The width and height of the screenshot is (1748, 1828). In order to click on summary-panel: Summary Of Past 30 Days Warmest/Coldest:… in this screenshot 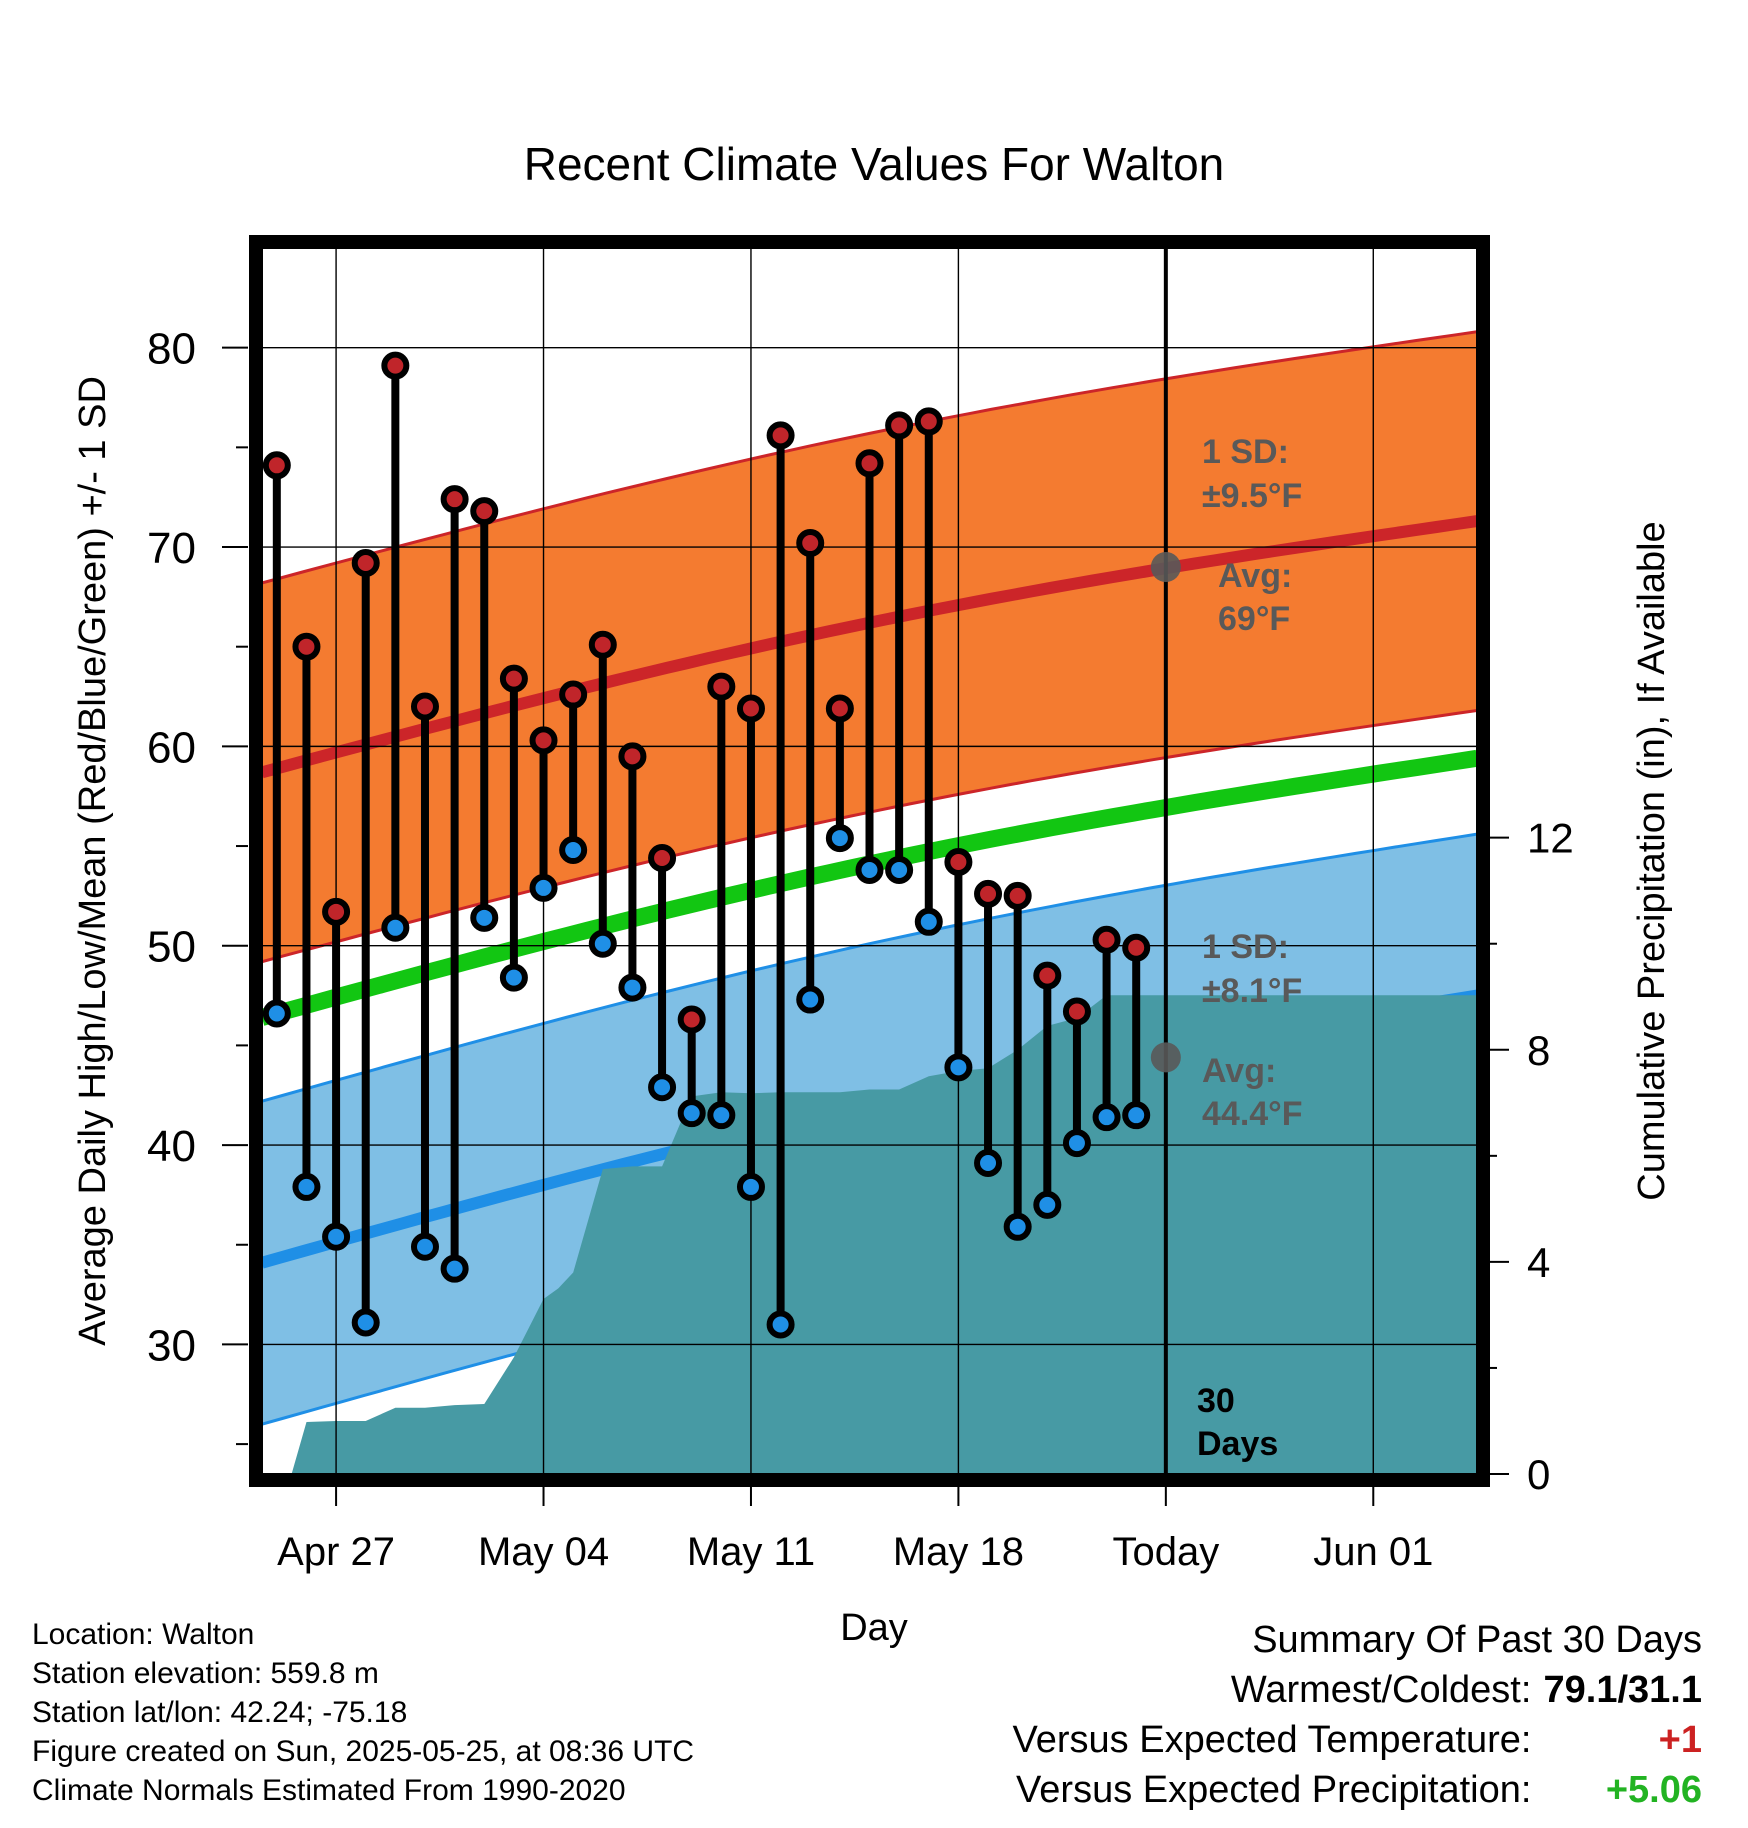, I will do `click(1357, 1715)`.